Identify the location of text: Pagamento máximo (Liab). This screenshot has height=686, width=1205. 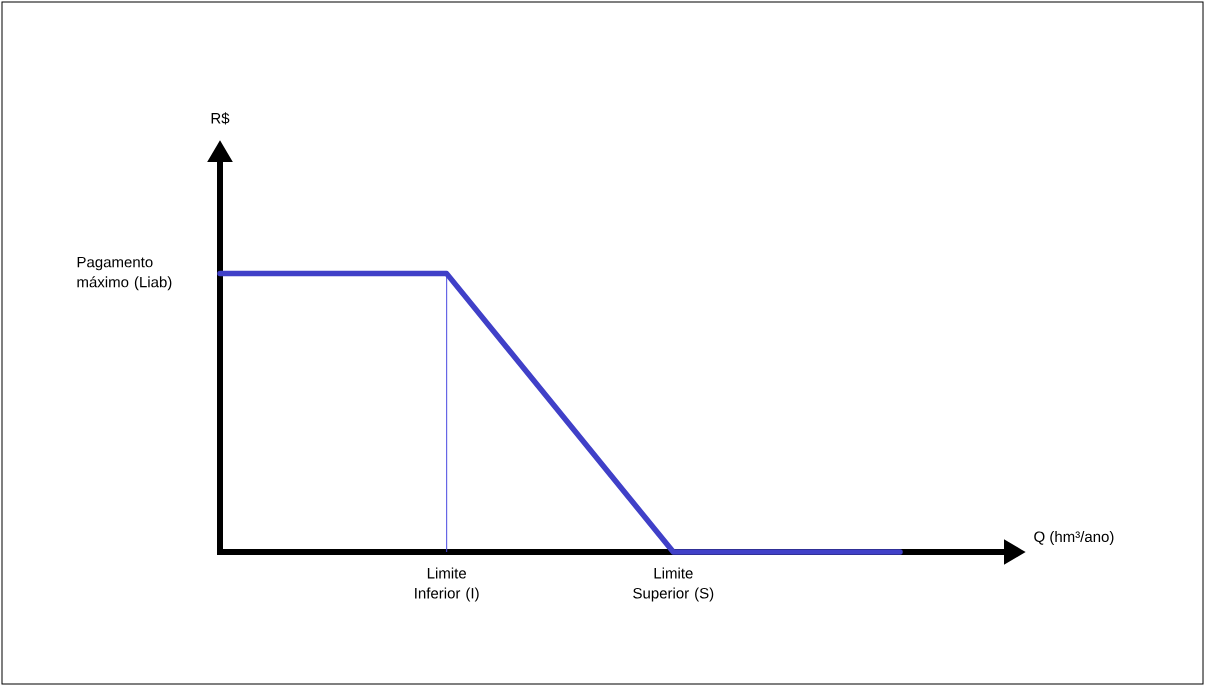
(124, 273).